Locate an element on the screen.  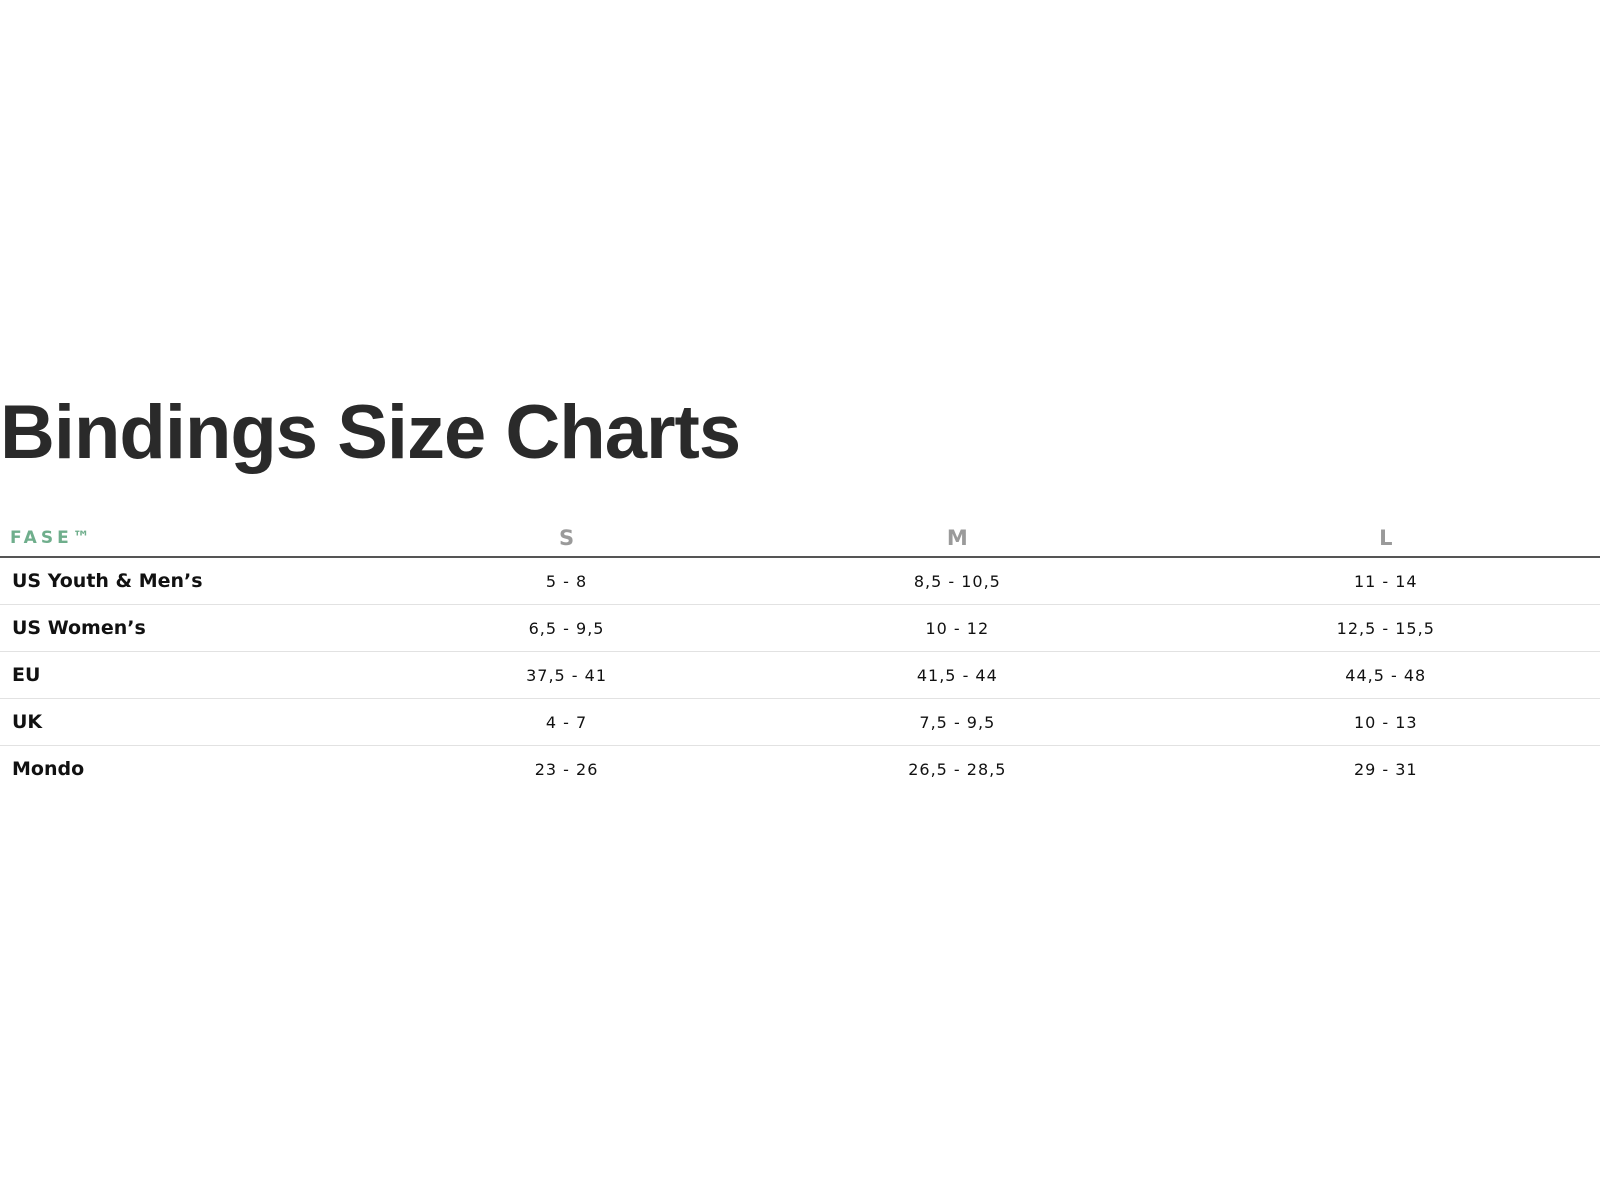
size-range-cell: 7,5 - 9,5 is located at coordinates (957, 722).